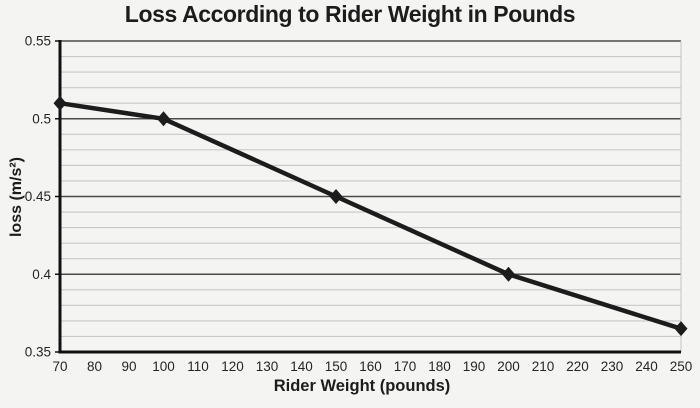  Describe the element at coordinates (41, 118) in the screenshot. I see `y-tick-label: 0.5` at that location.